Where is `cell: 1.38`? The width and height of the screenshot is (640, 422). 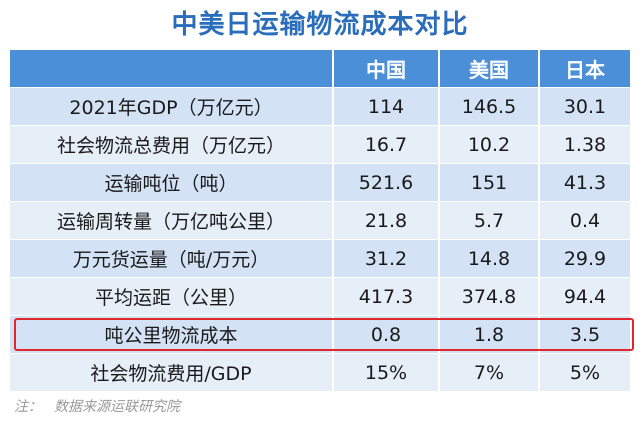
cell: 1.38 is located at coordinates (585, 144).